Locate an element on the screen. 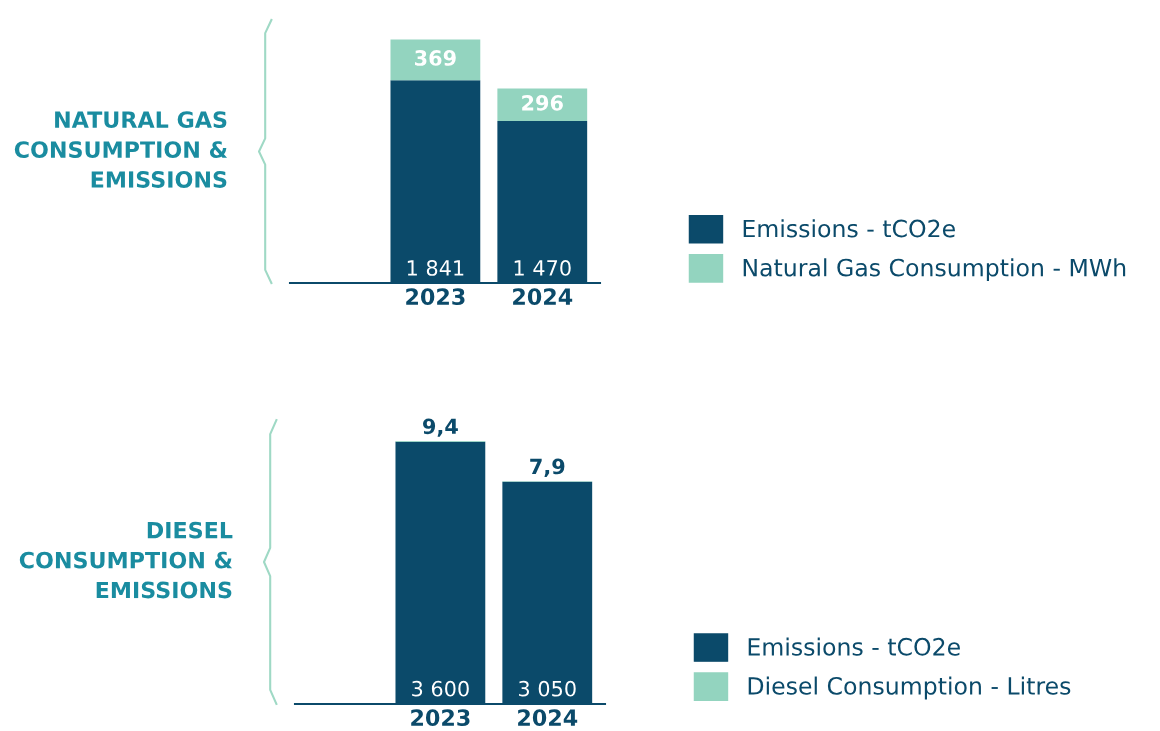 The height and width of the screenshot is (731, 1160). legend-label: Diesel Consumption - Litres is located at coordinates (909, 688).